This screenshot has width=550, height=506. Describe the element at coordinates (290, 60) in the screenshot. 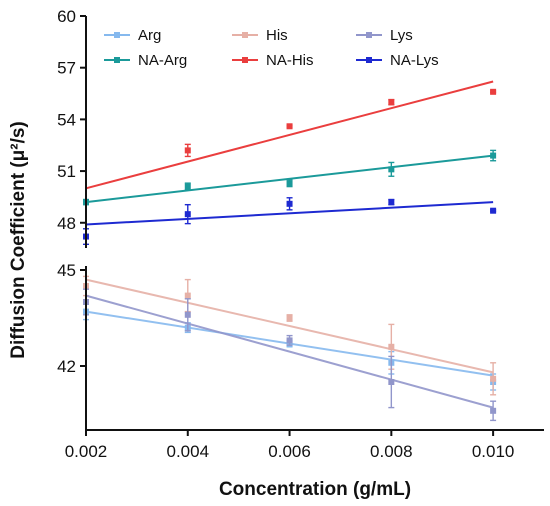

I see `legend-label: NA-His` at that location.